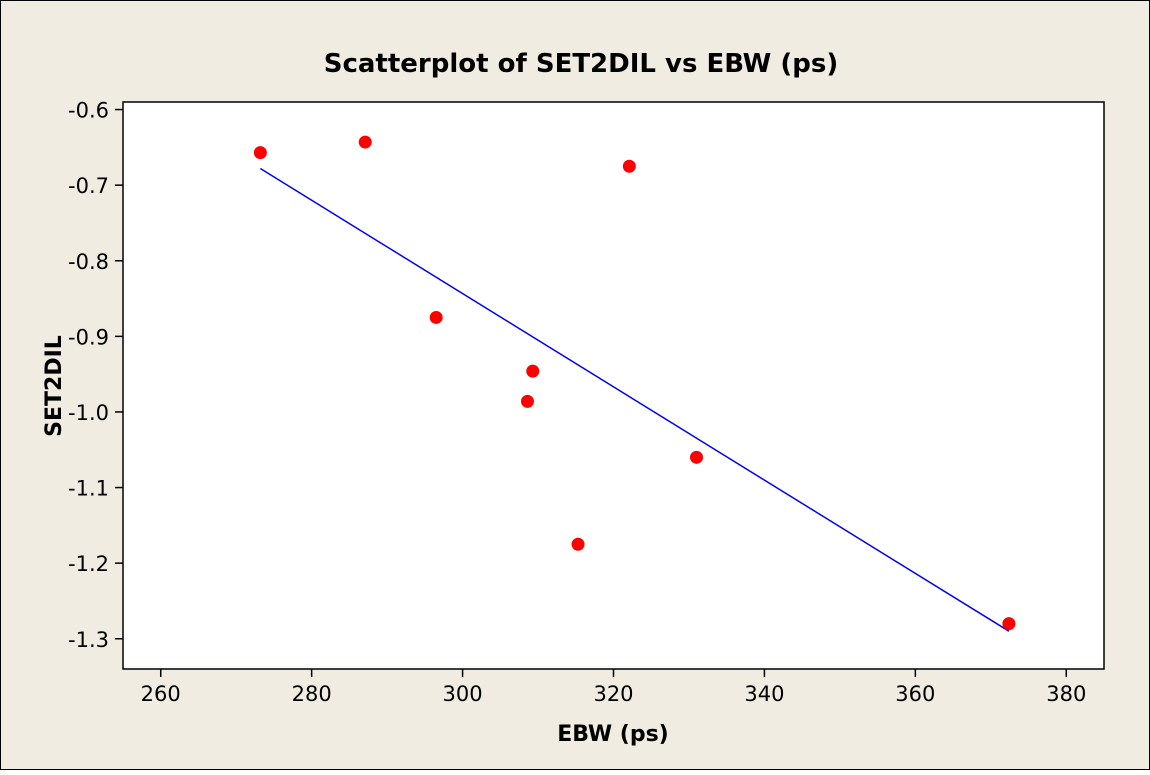  I want to click on x-axis-label: EBW (ps), so click(612, 734).